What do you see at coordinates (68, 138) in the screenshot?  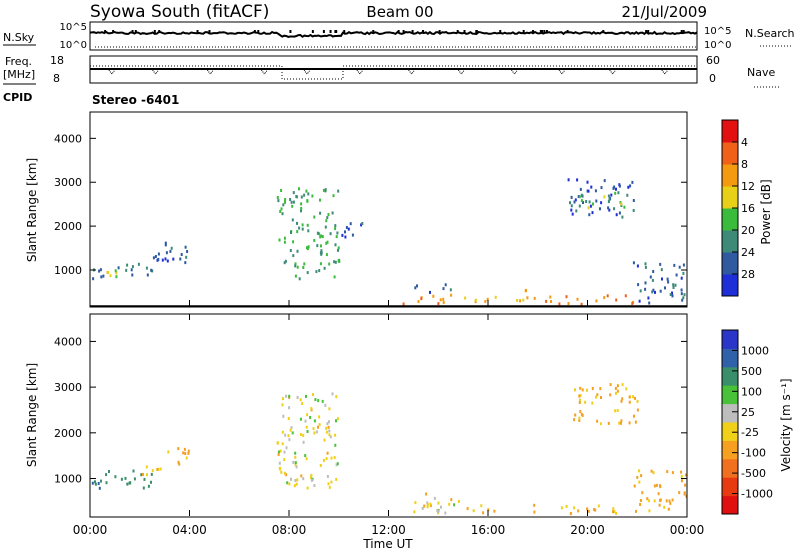 I see `power-ytick-label-3: 4000` at bounding box center [68, 138].